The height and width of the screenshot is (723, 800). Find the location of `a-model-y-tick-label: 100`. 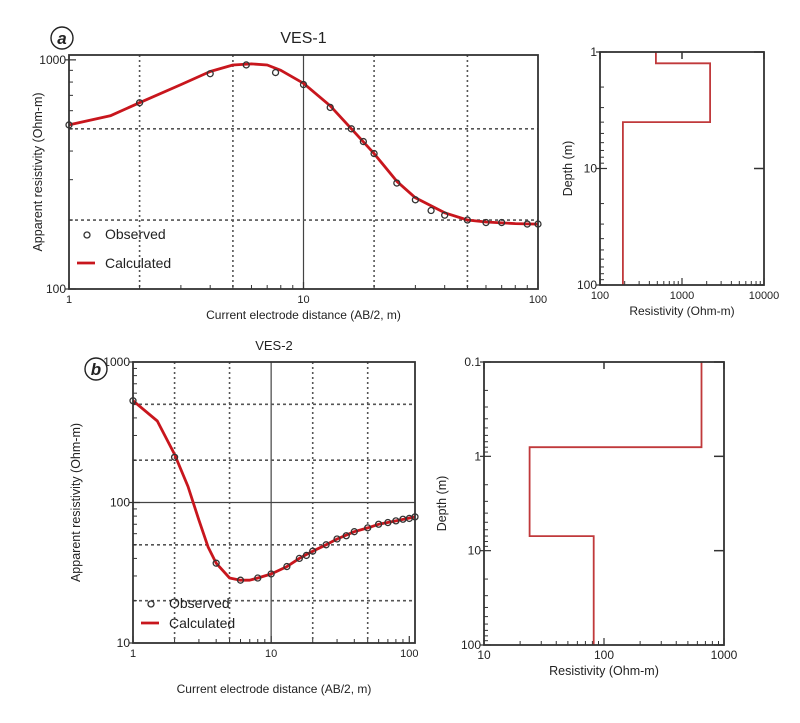

a-model-y-tick-label: 100 is located at coordinates (587, 285).